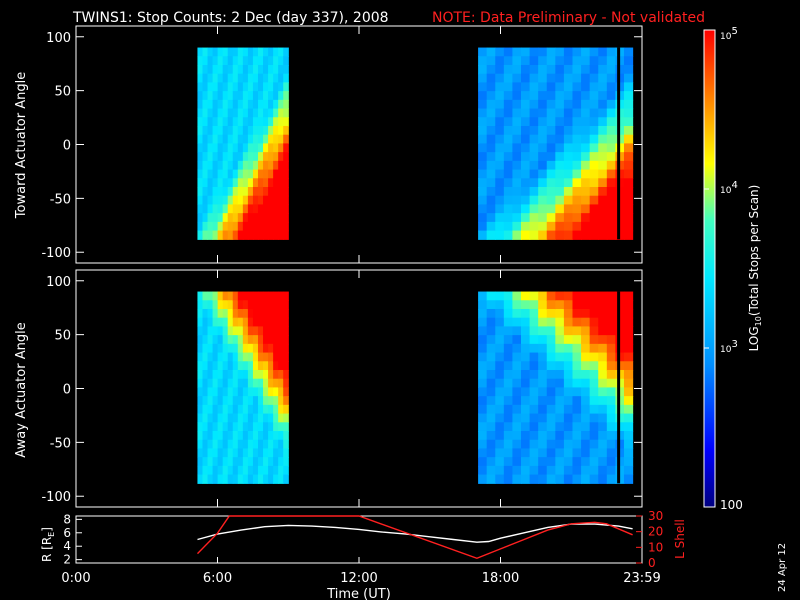  What do you see at coordinates (755, 268) in the screenshot?
I see `colorbar-label: LOG10(Total Stops per Scan)` at bounding box center [755, 268].